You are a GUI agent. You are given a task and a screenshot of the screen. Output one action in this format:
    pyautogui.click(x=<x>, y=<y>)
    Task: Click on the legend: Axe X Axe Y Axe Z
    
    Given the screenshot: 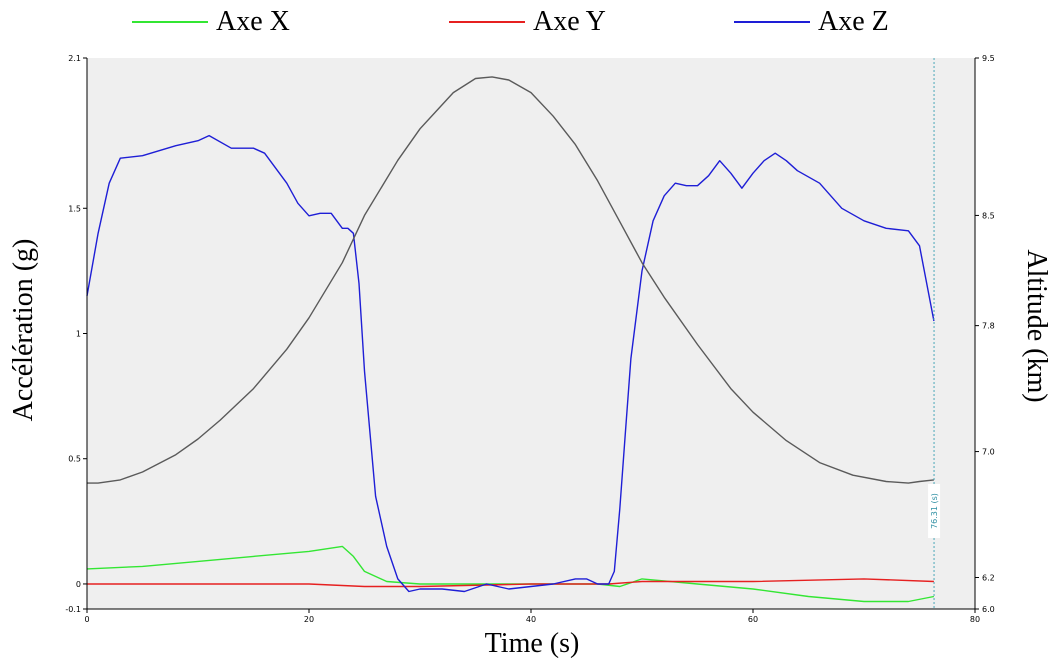 What is the action you would take?
    pyautogui.click(x=526, y=24)
    